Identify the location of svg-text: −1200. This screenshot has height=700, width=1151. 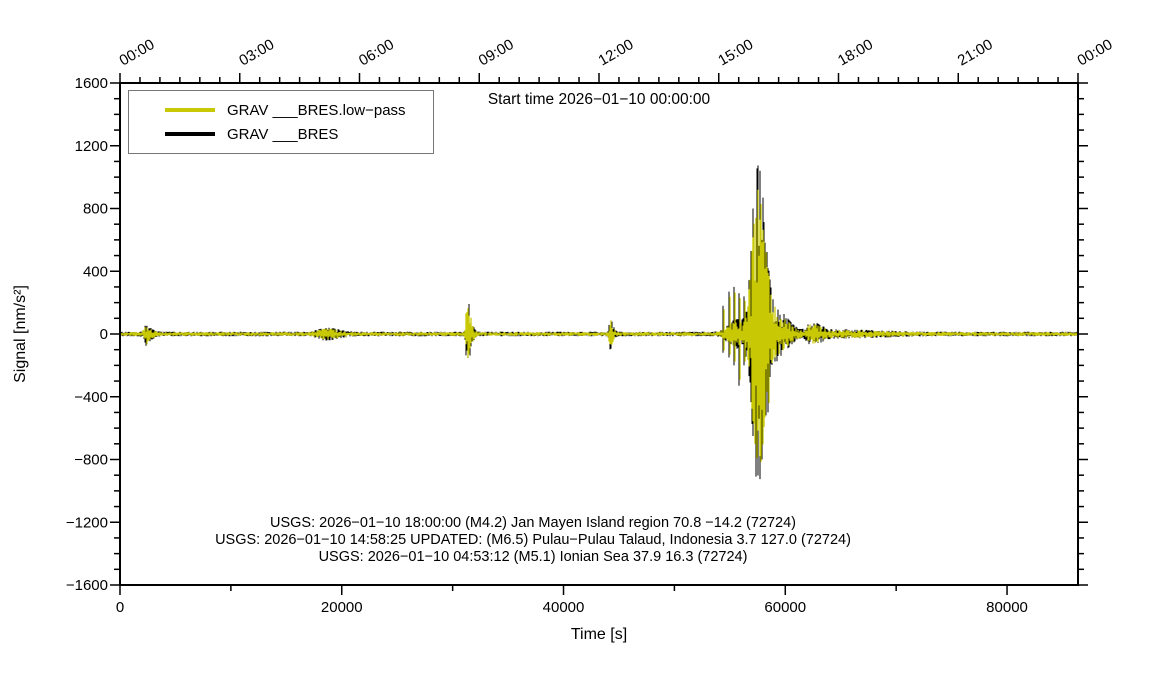
(87, 522).